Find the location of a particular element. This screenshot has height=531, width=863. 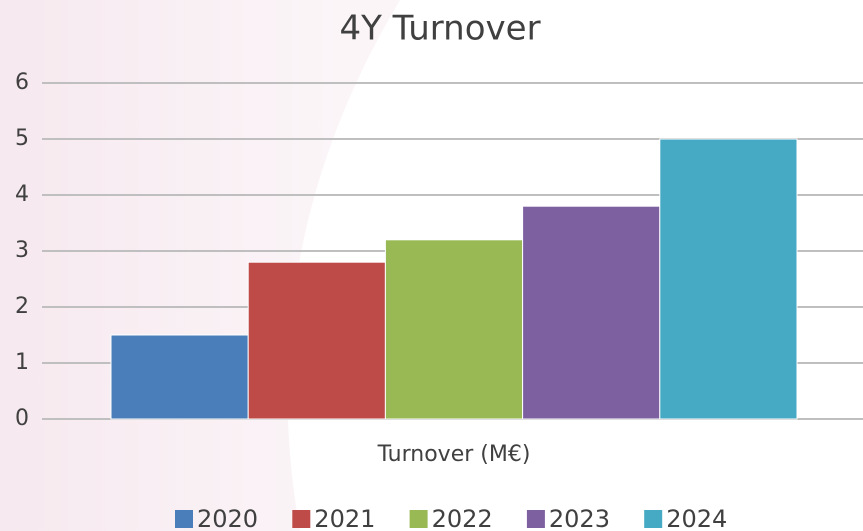

y-tick-label: 2 is located at coordinates (22, 306).